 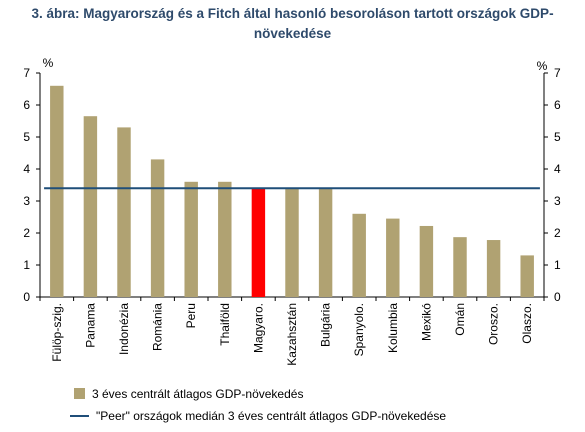 I want to click on x-tick-label: Magyaro., so click(x=258, y=328).